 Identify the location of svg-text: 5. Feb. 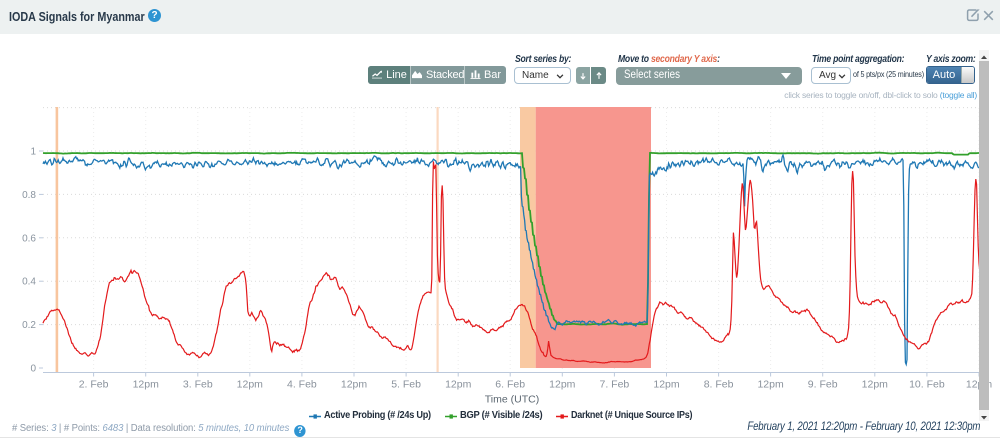
(406, 385).